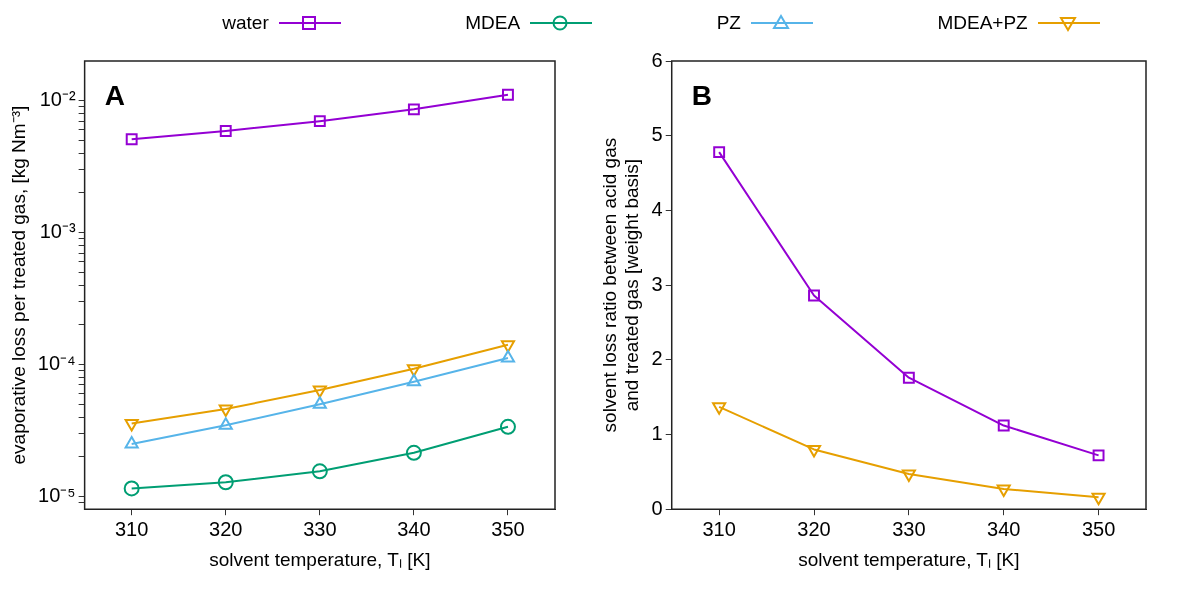 This screenshot has width=1182, height=592. What do you see at coordinates (701, 95) in the screenshot?
I see `annotation: B` at bounding box center [701, 95].